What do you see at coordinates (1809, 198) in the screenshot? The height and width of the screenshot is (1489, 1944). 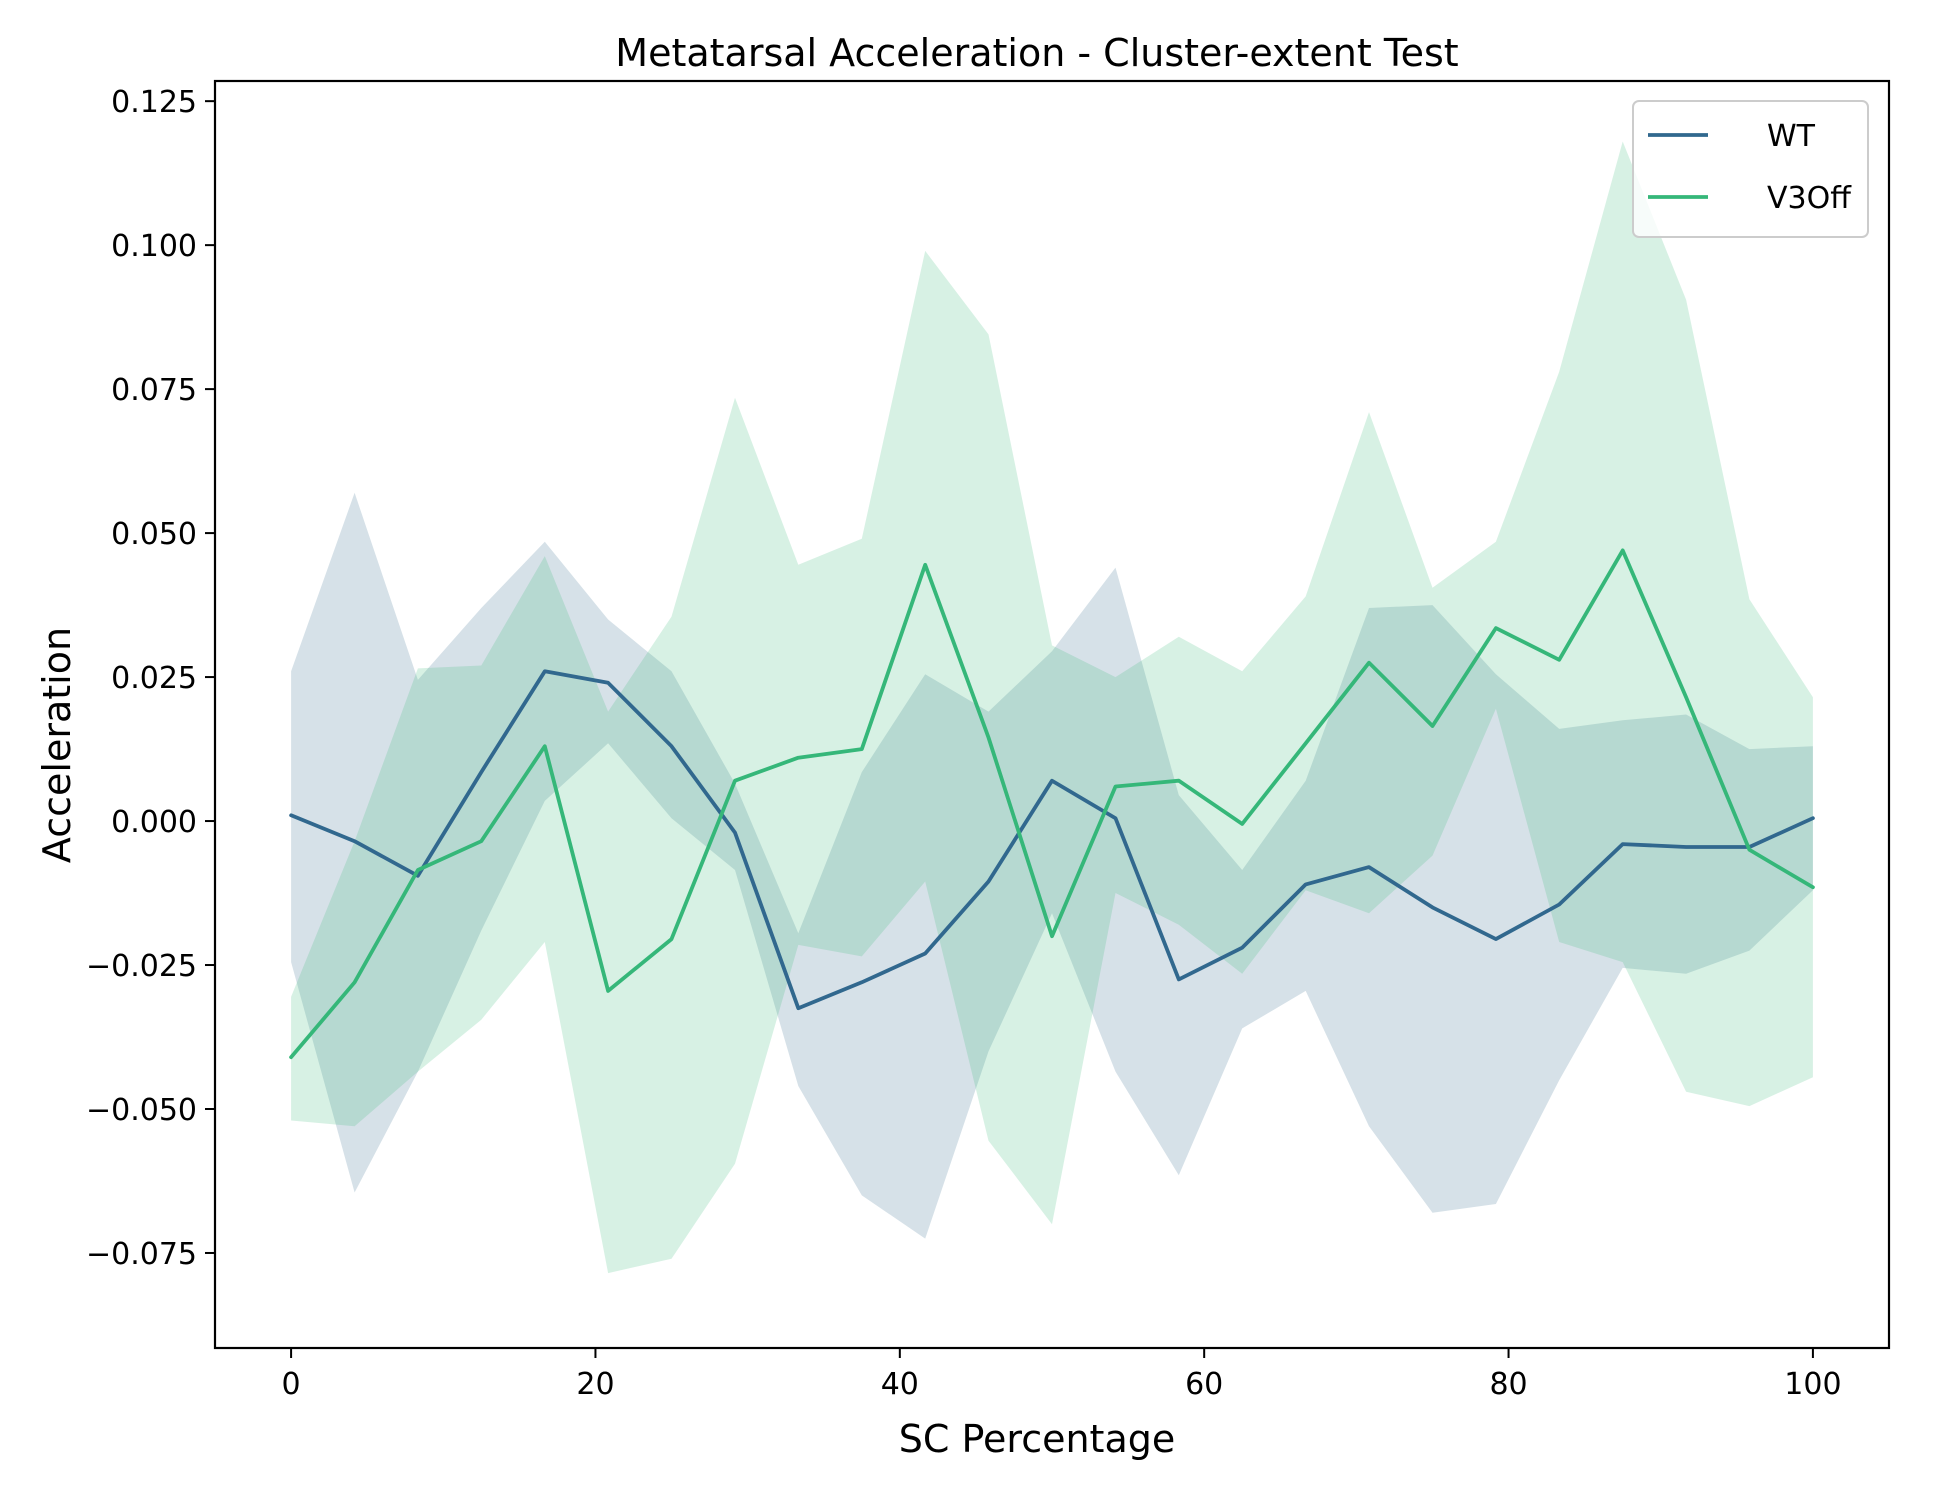 I see `legend-label-v3off: V3Off` at bounding box center [1809, 198].